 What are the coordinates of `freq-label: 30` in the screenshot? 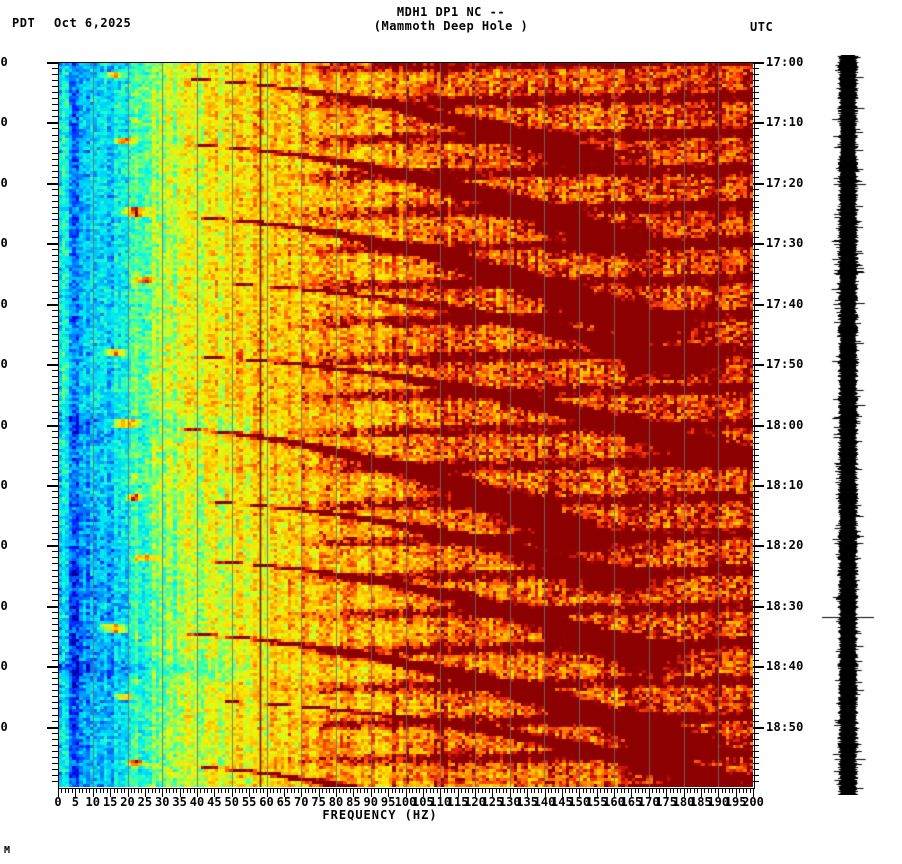 It's located at (162, 802).